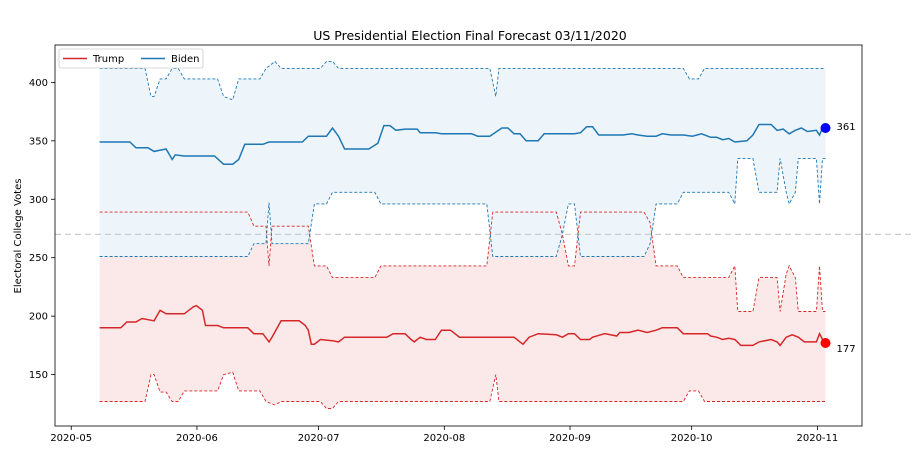  I want to click on band-low-trump, so click(462, 390).